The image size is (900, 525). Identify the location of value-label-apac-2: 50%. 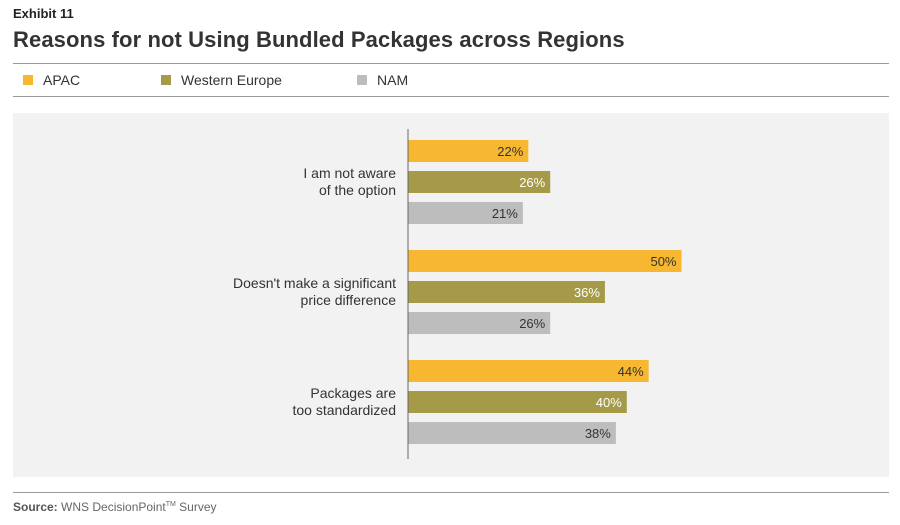
(663, 261).